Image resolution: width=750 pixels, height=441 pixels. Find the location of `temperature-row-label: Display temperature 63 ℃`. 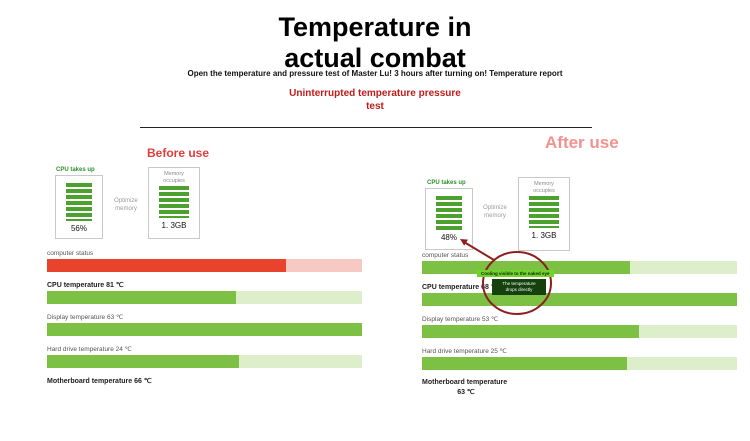

temperature-row-label: Display temperature 63 ℃ is located at coordinates (85, 317).